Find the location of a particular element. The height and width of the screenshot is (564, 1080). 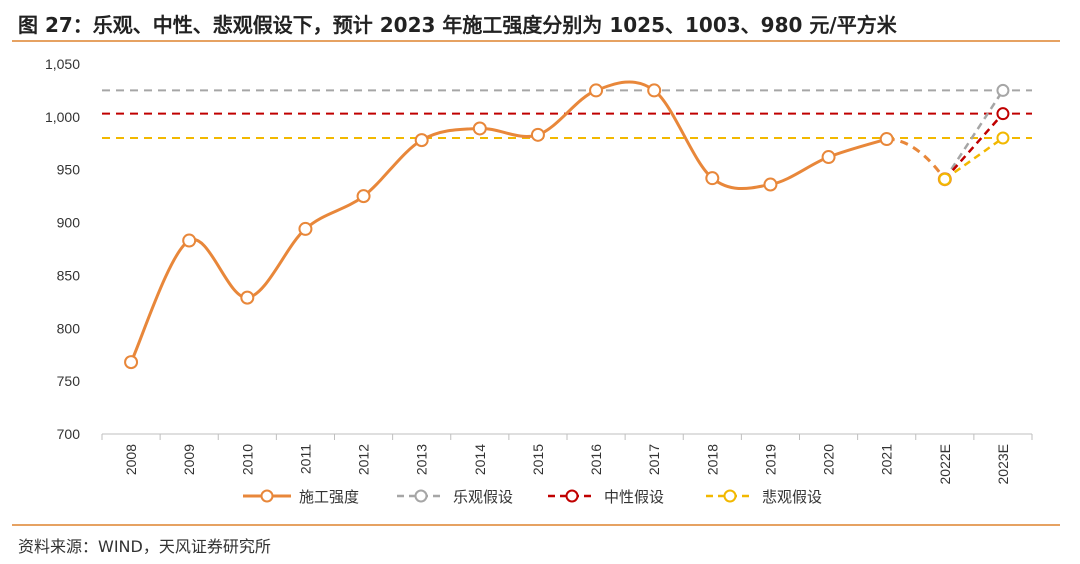

data-point-overlap is located at coordinates (945, 179).